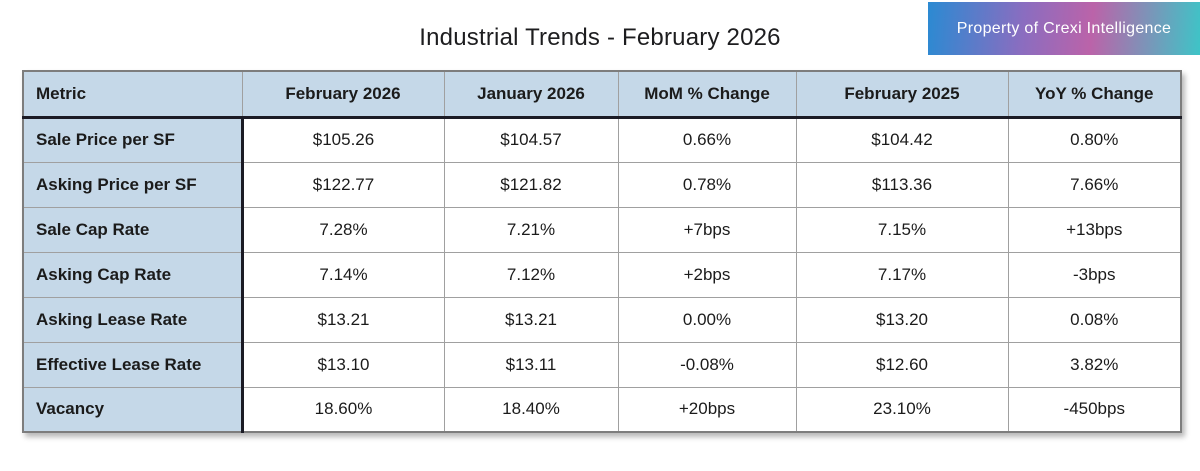  I want to click on column-header-metric: Metric, so click(132, 94).